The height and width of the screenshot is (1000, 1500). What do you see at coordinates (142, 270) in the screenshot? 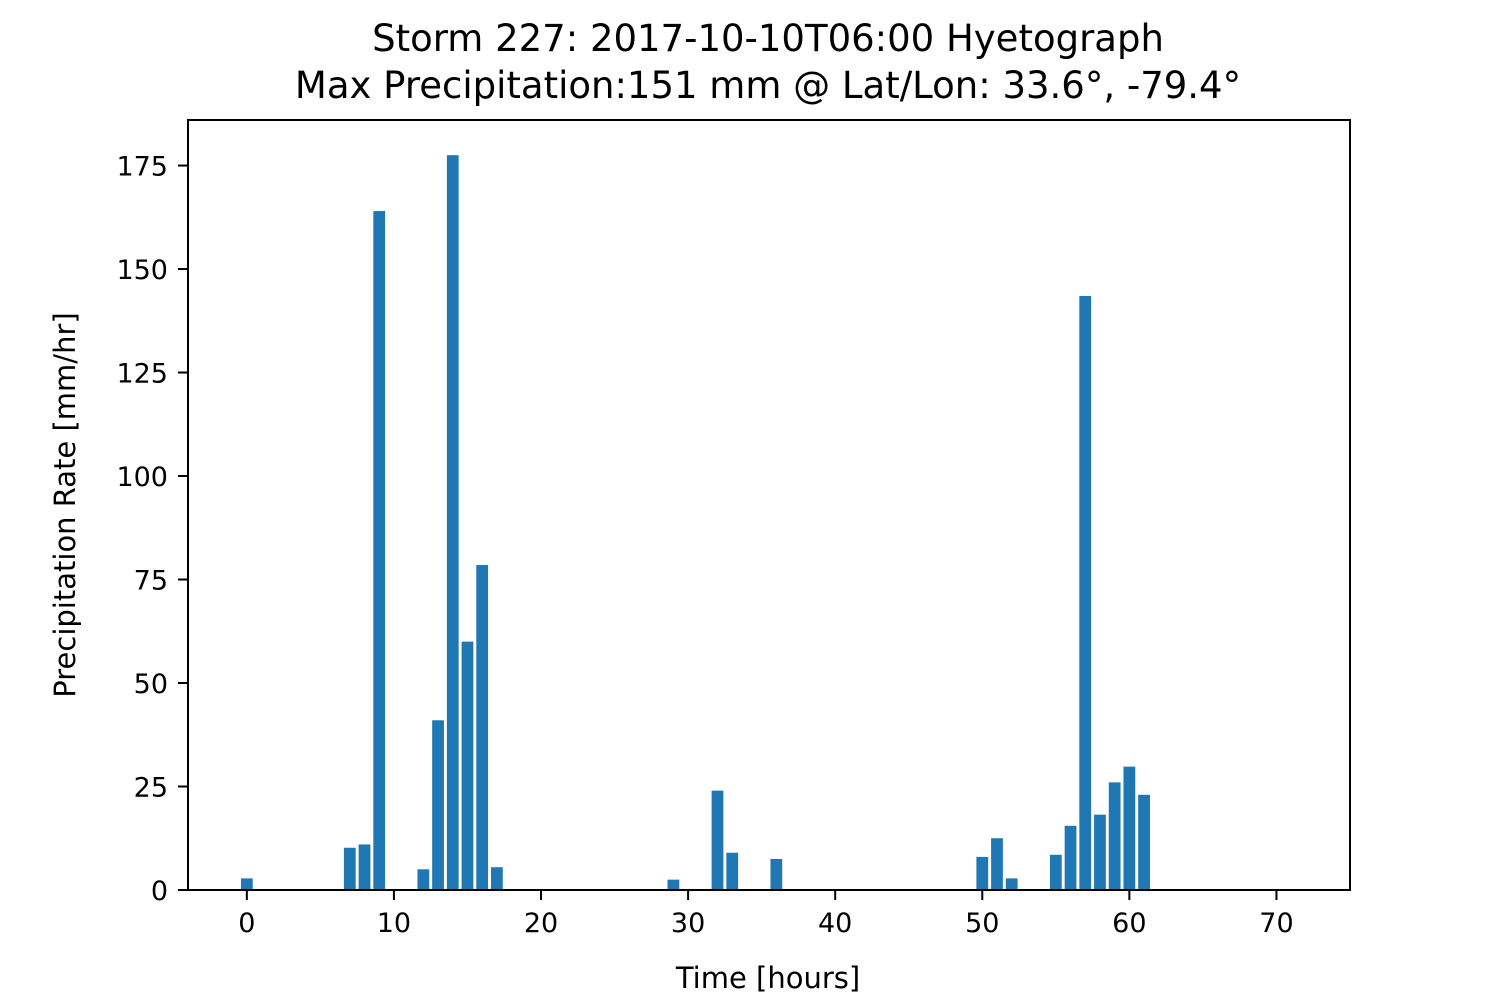
I see `y-tick-label: 150` at bounding box center [142, 270].